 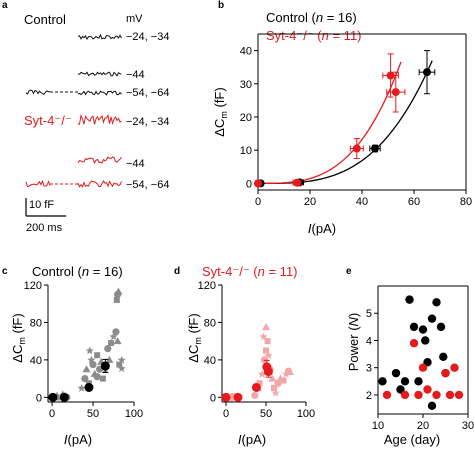 What do you see at coordinates (246, 85) in the screenshot?
I see `panel-b-y-tick-label: 30` at bounding box center [246, 85].